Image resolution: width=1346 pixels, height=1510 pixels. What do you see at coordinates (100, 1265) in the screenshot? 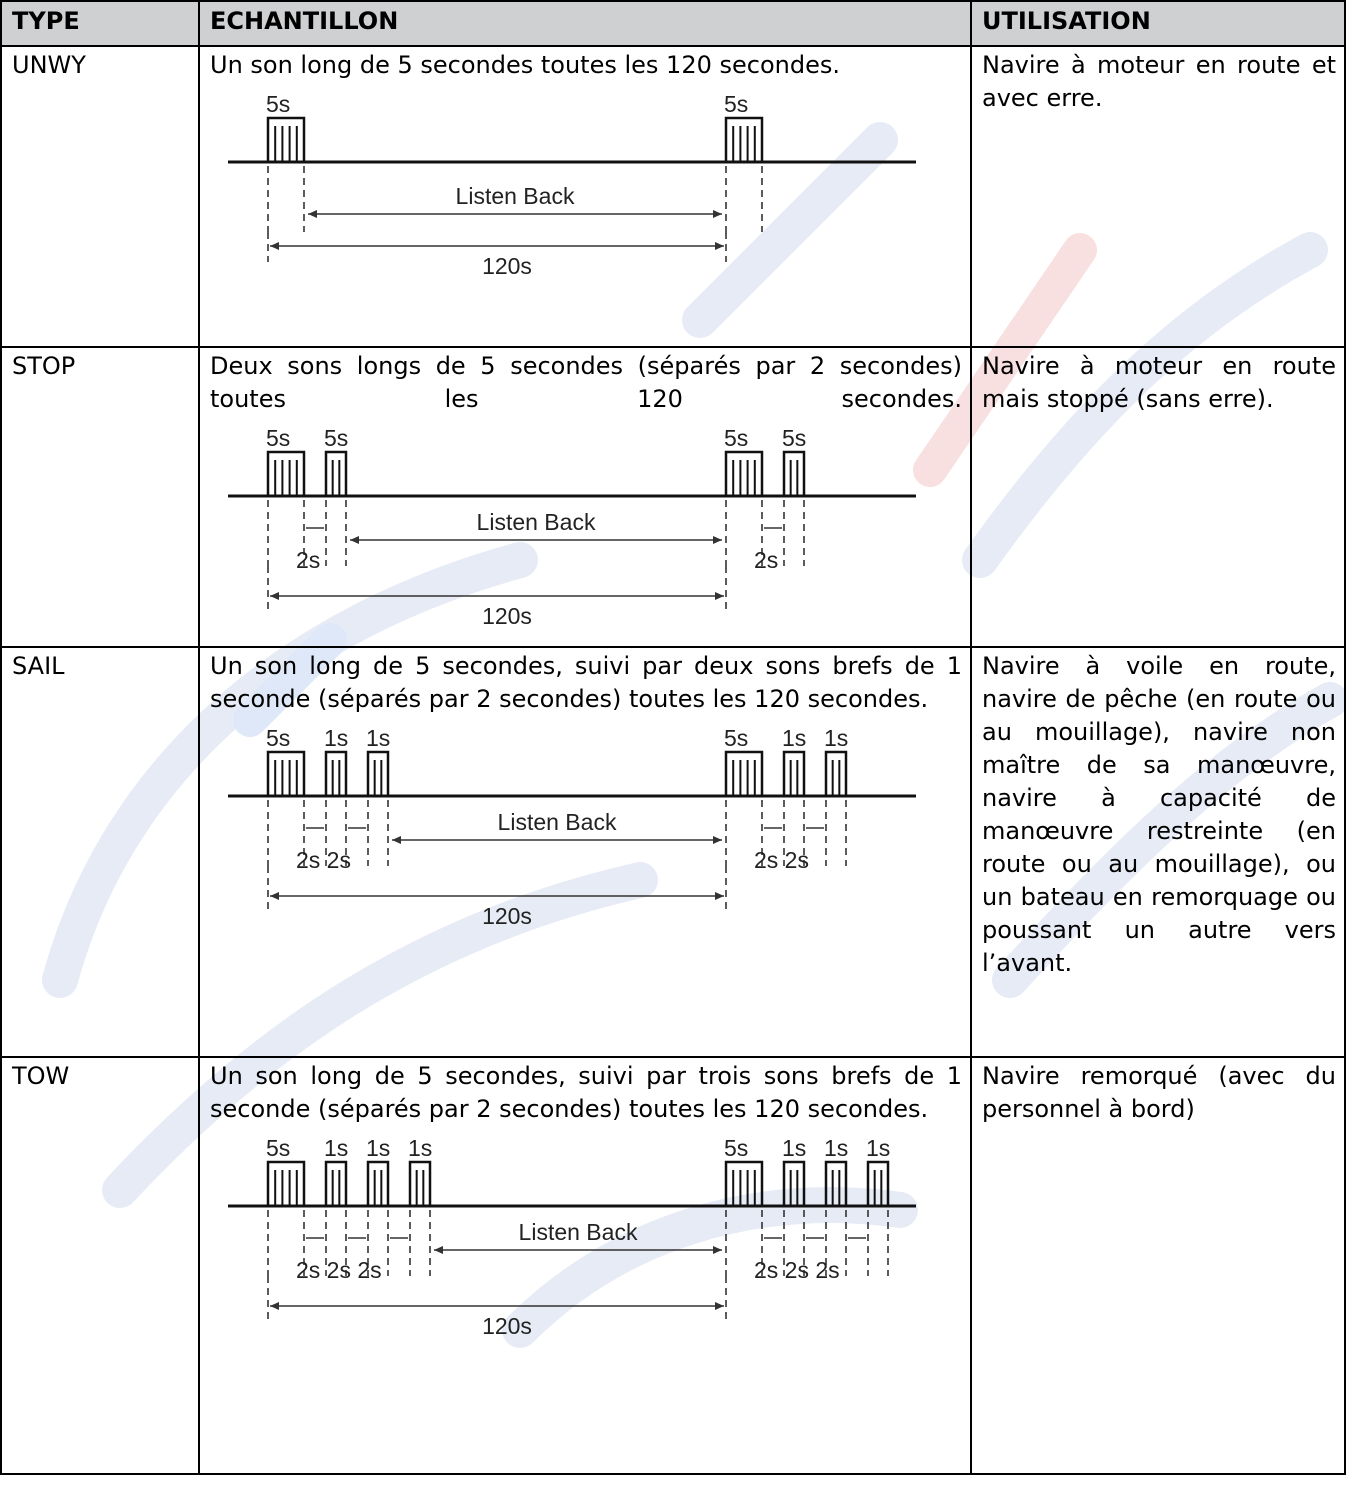
I see `type-cell: TOW` at bounding box center [100, 1265].